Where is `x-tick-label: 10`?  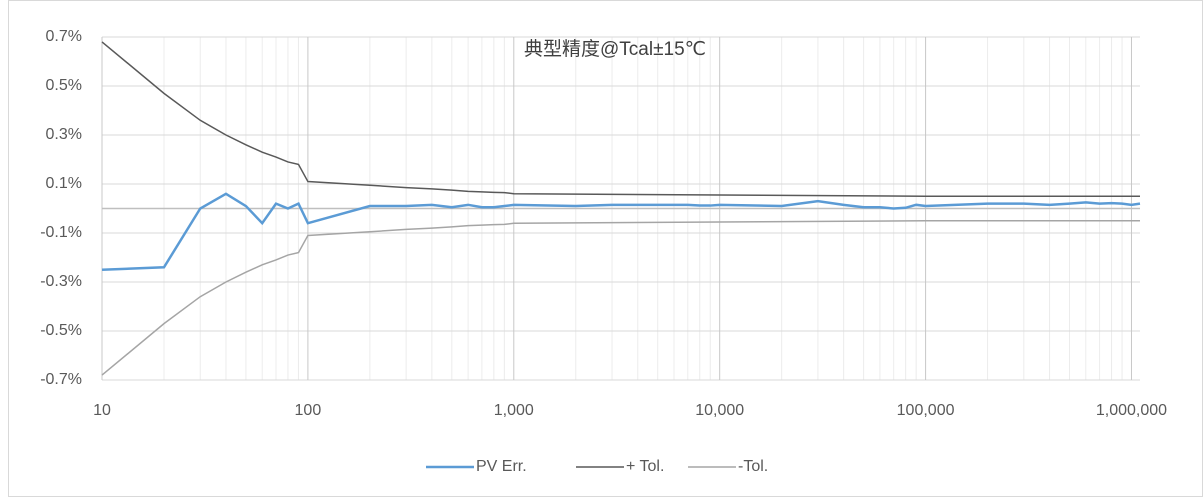
x-tick-label: 10 is located at coordinates (102, 410).